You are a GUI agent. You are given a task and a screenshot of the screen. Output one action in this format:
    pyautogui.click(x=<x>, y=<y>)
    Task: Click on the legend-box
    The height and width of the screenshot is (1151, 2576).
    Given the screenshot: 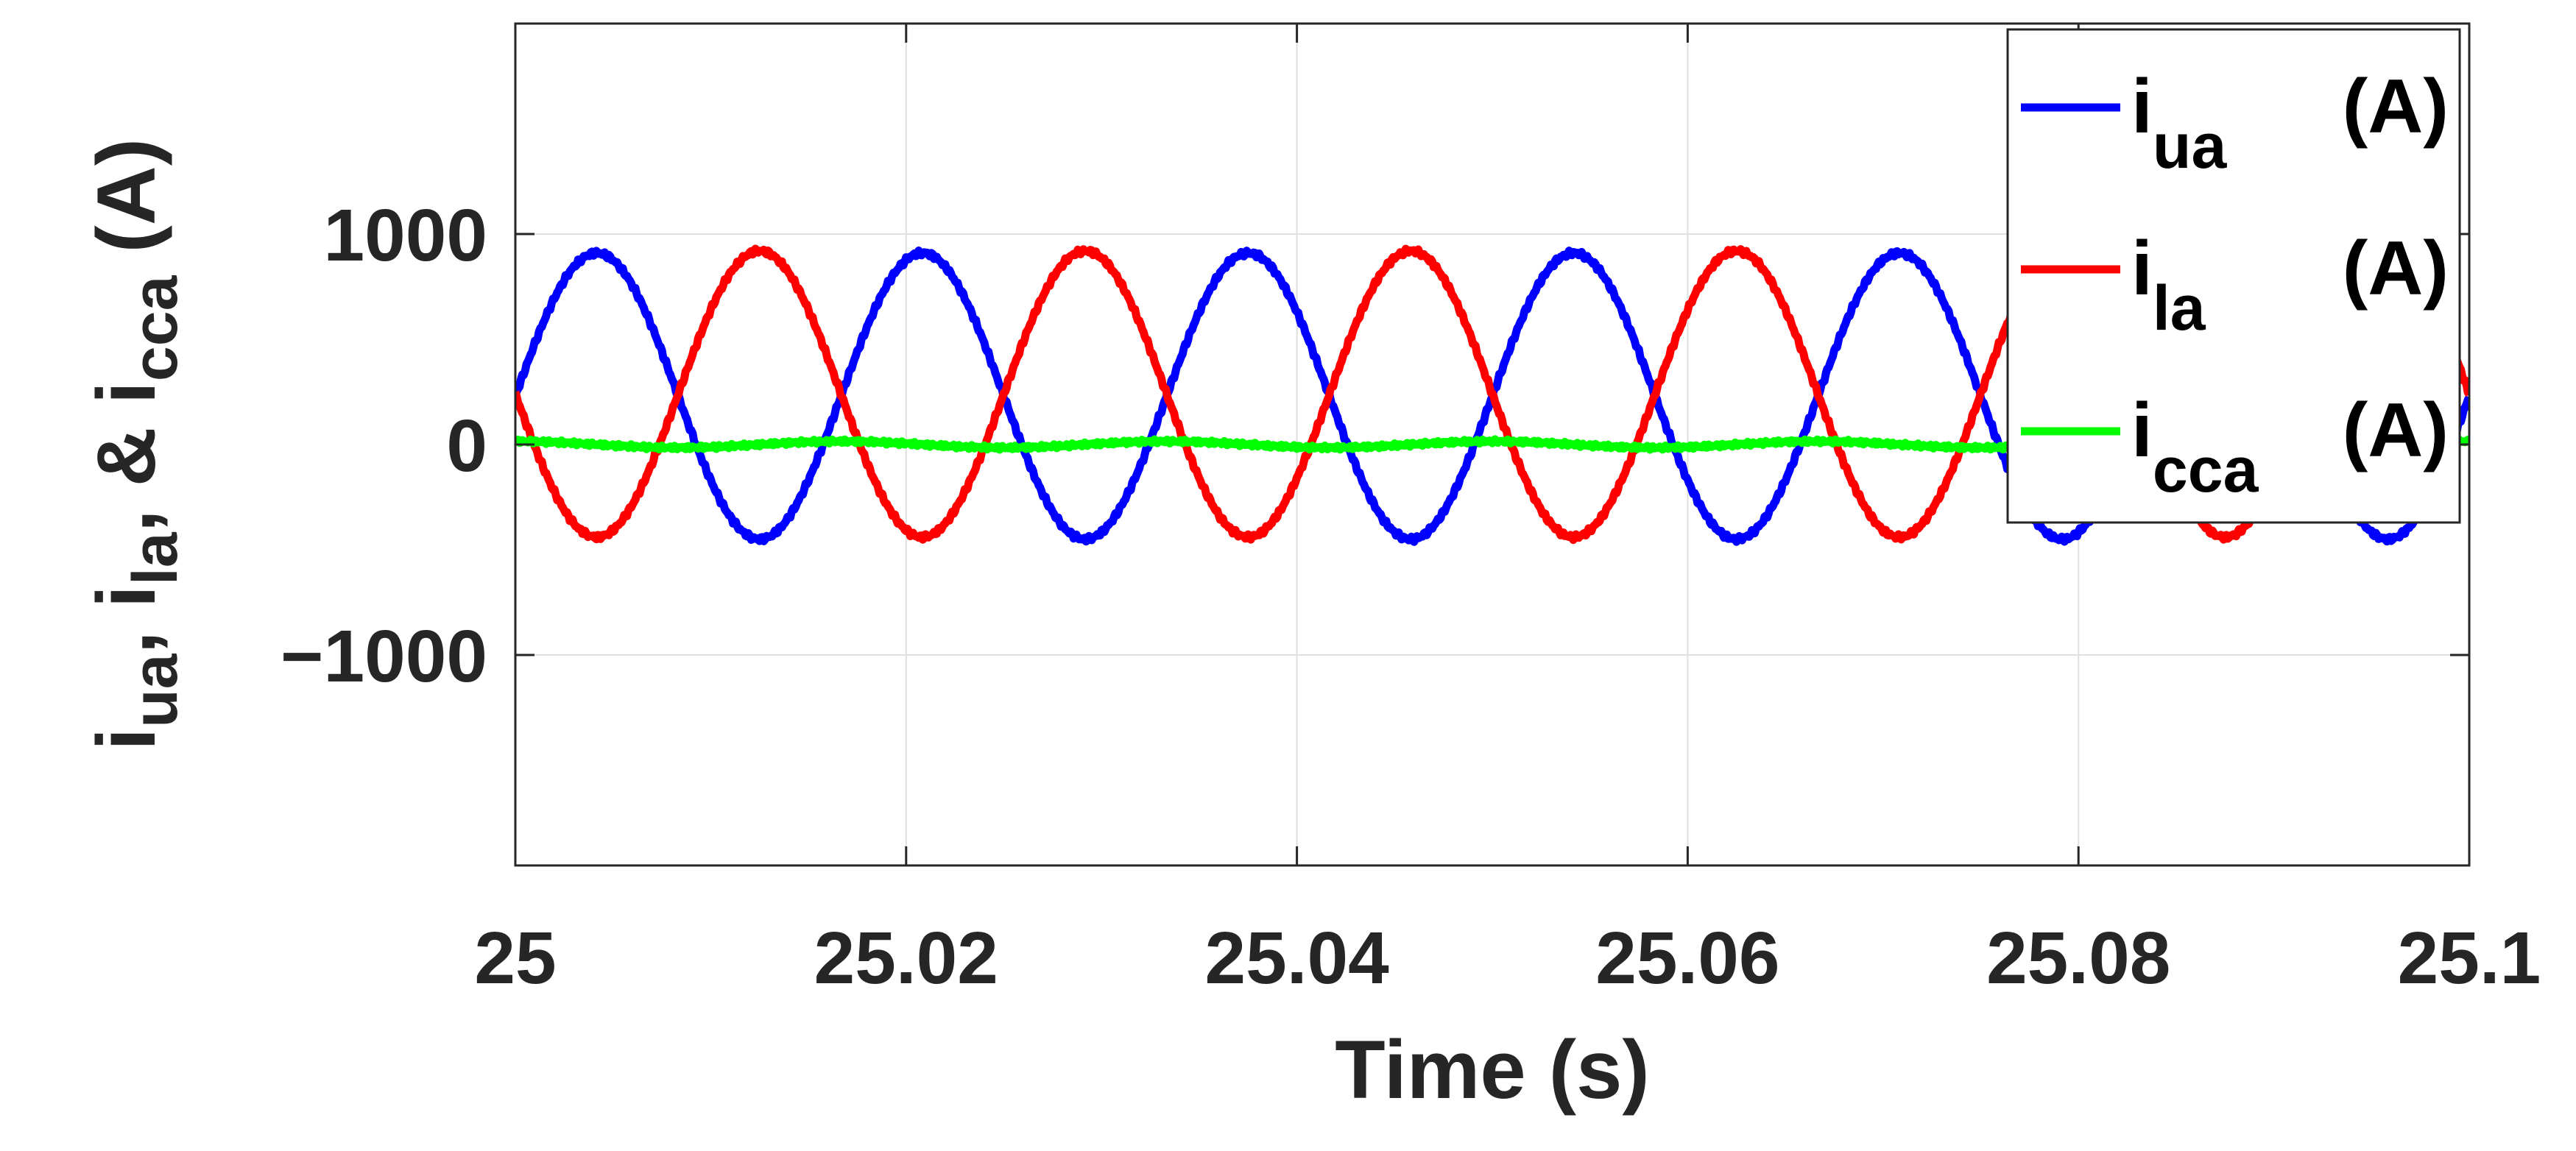 What is the action you would take?
    pyautogui.click(x=2233, y=276)
    